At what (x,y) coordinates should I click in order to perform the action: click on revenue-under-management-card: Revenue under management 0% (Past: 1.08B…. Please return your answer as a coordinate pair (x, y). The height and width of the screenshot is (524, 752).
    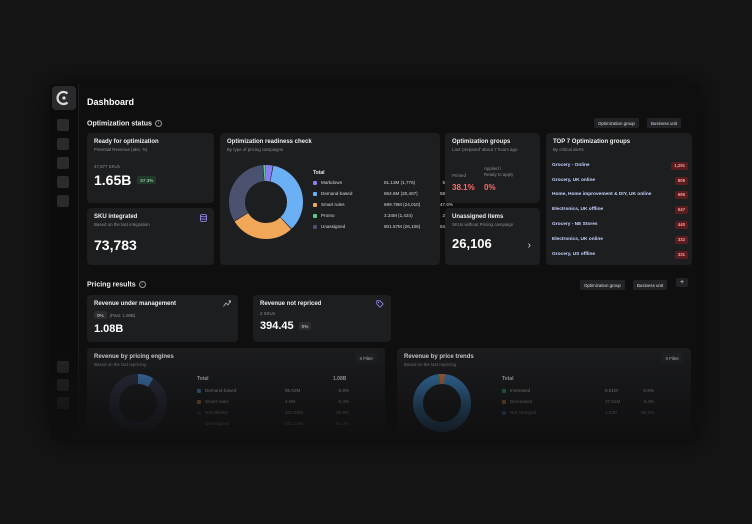
    Looking at the image, I should click on (162, 318).